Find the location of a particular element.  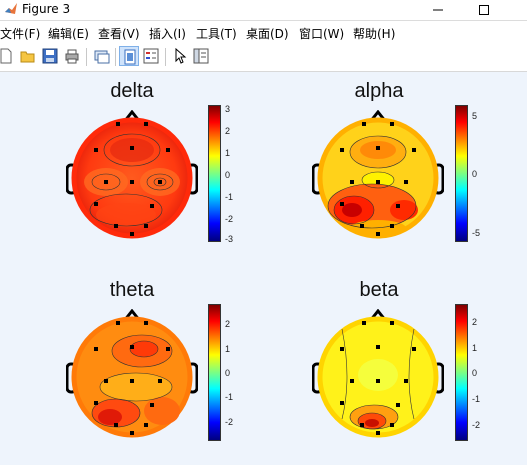

menu-edit: 编辑(E) is located at coordinates (68, 34).